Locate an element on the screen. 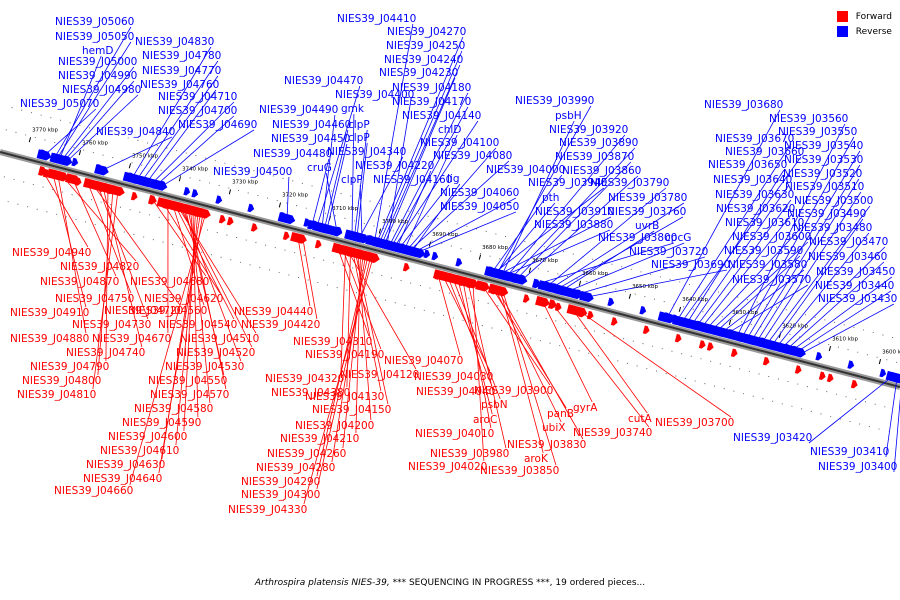 This screenshot has height=600, width=900. reverse-gene-label: NIES39_J03600 is located at coordinates (771, 237).